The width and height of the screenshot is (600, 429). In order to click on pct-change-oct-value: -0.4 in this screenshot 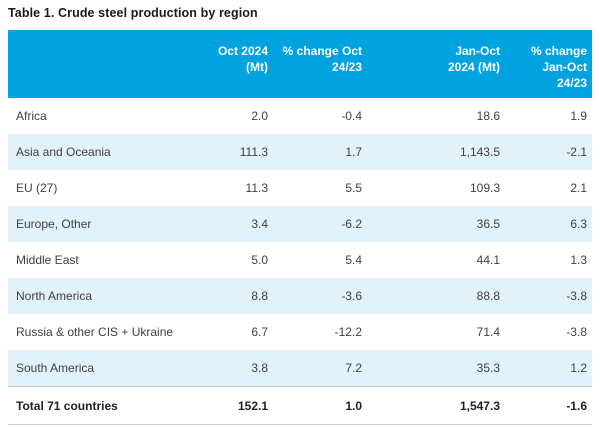, I will do `click(351, 116)`.